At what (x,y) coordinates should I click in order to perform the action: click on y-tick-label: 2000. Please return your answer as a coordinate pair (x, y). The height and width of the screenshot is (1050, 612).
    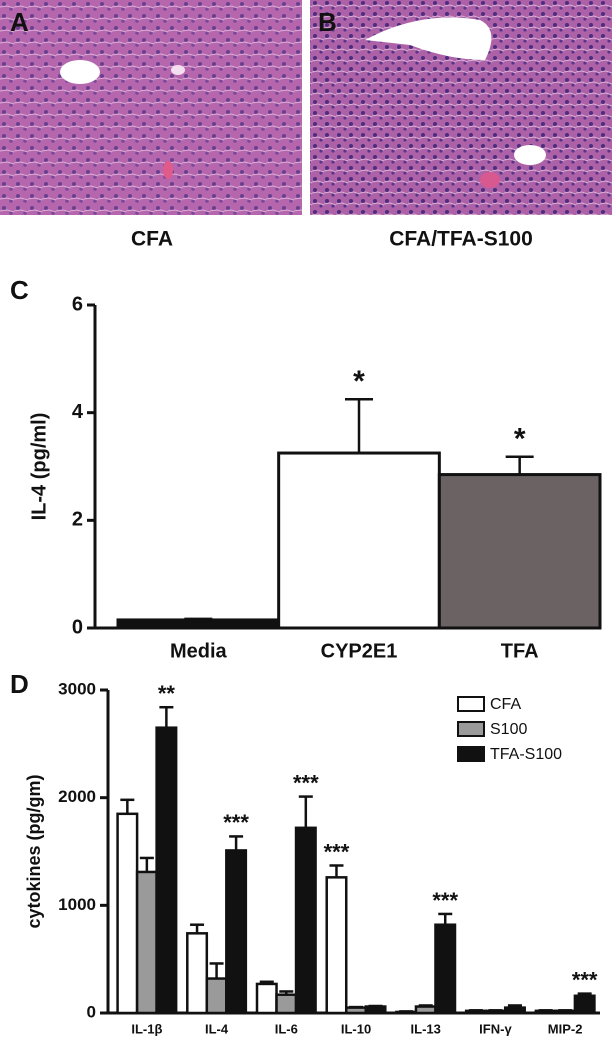
    Looking at the image, I should click on (77, 796).